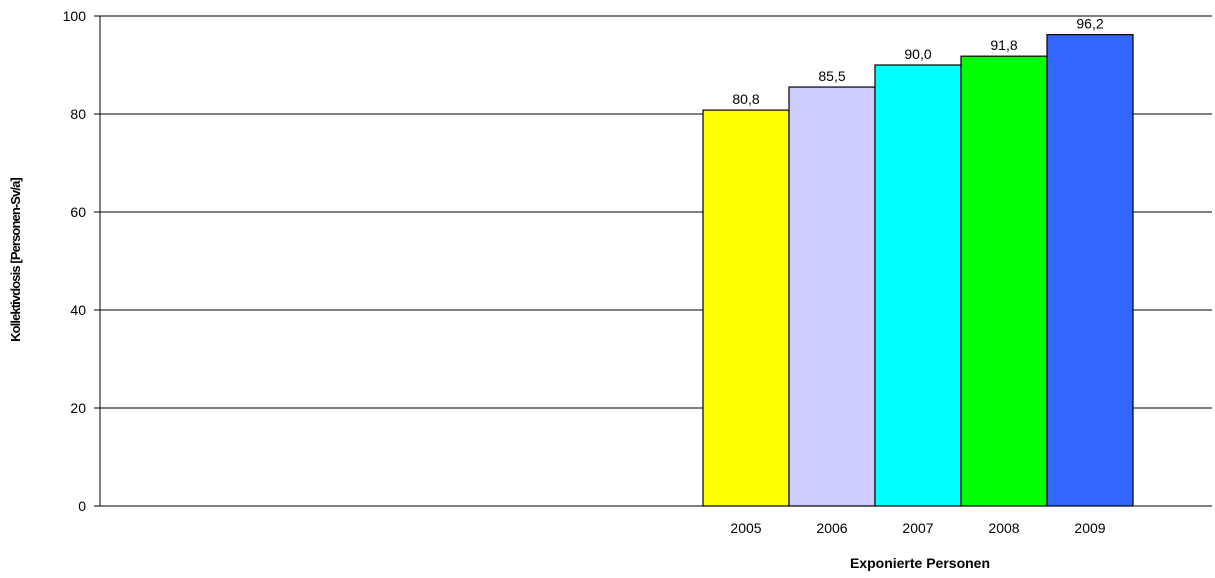  What do you see at coordinates (78, 310) in the screenshot?
I see `y-tick-label: 40` at bounding box center [78, 310].